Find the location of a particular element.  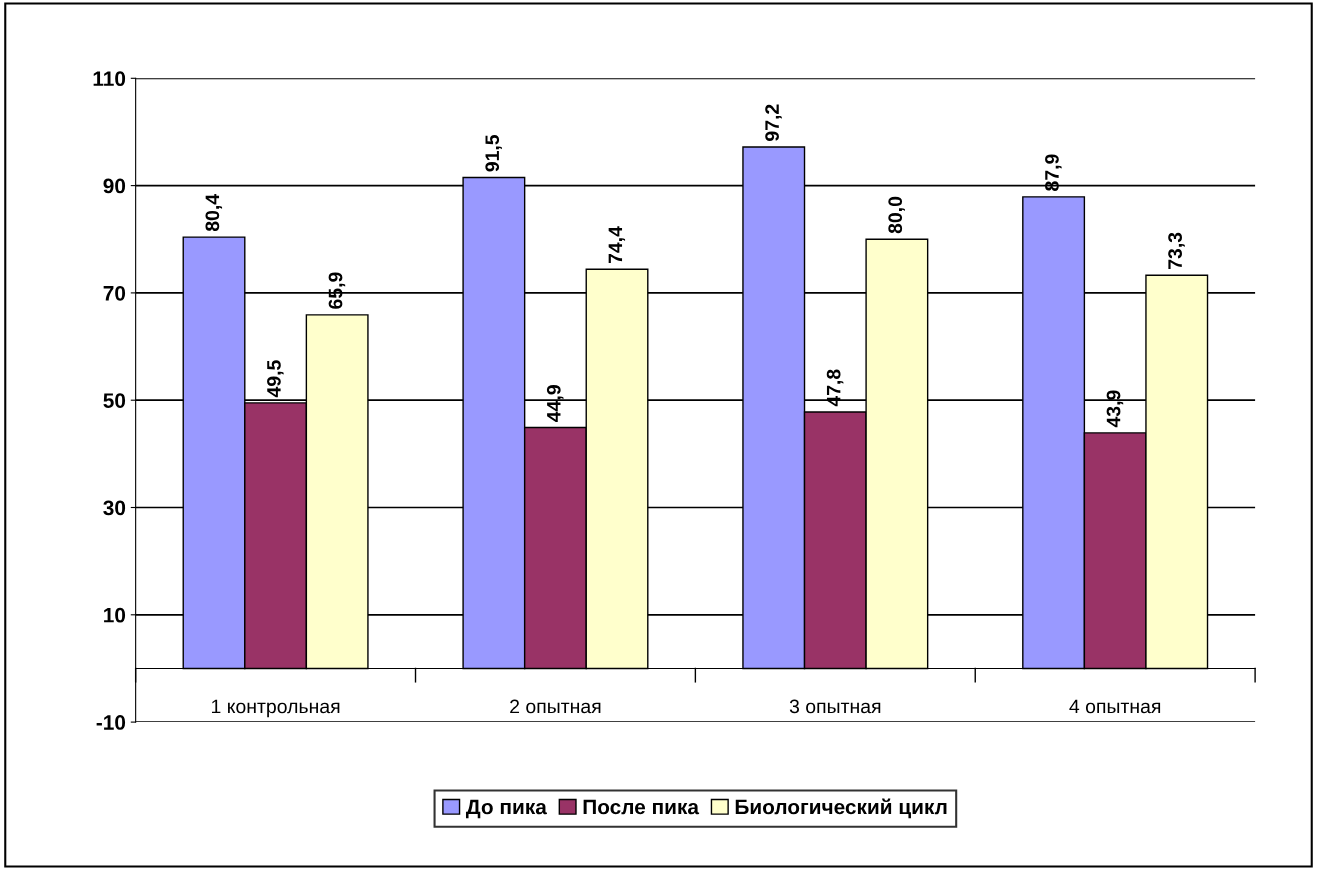

data-label: 49,5 is located at coordinates (275, 379).